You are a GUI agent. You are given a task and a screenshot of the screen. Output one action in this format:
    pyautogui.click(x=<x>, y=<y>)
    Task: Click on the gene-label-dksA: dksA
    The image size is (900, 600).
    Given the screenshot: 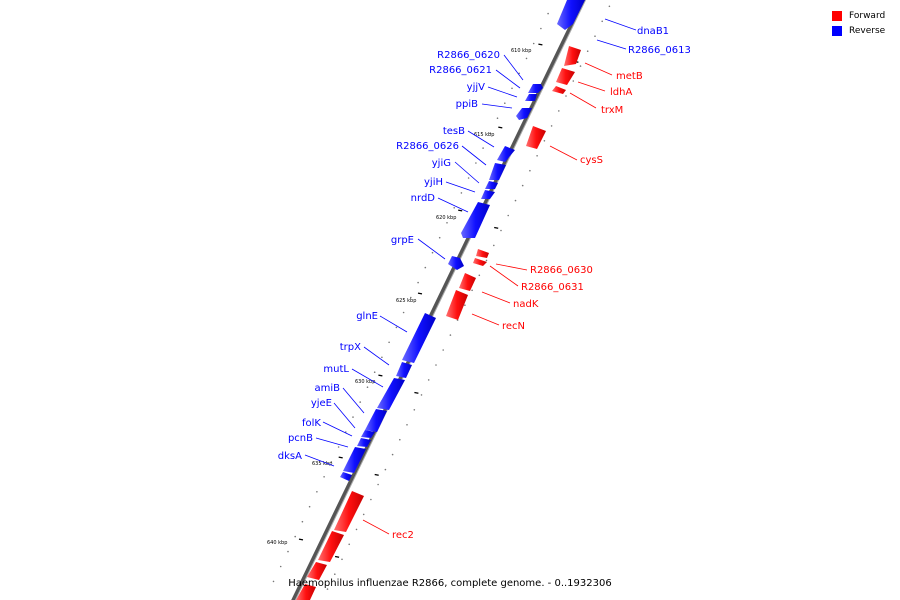 What is the action you would take?
    pyautogui.click(x=290, y=456)
    